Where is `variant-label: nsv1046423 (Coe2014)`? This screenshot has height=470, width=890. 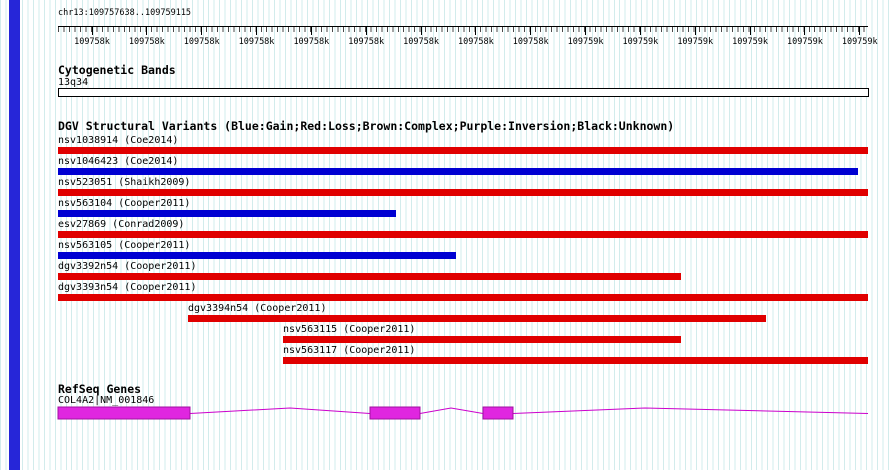 variant-label: nsv1046423 (Coe2014) is located at coordinates (118, 161).